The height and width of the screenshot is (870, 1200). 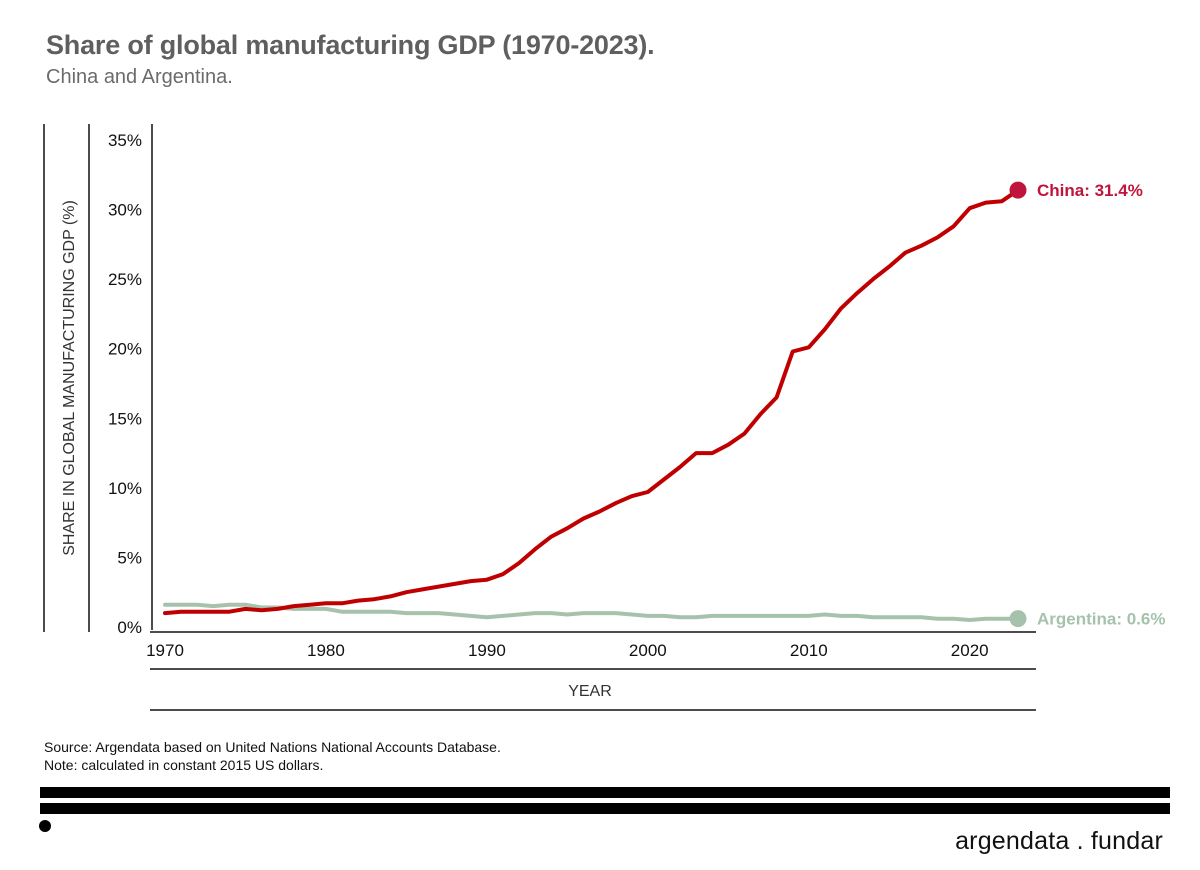 I want to click on y-tick-label: 20%, so click(x=125, y=349).